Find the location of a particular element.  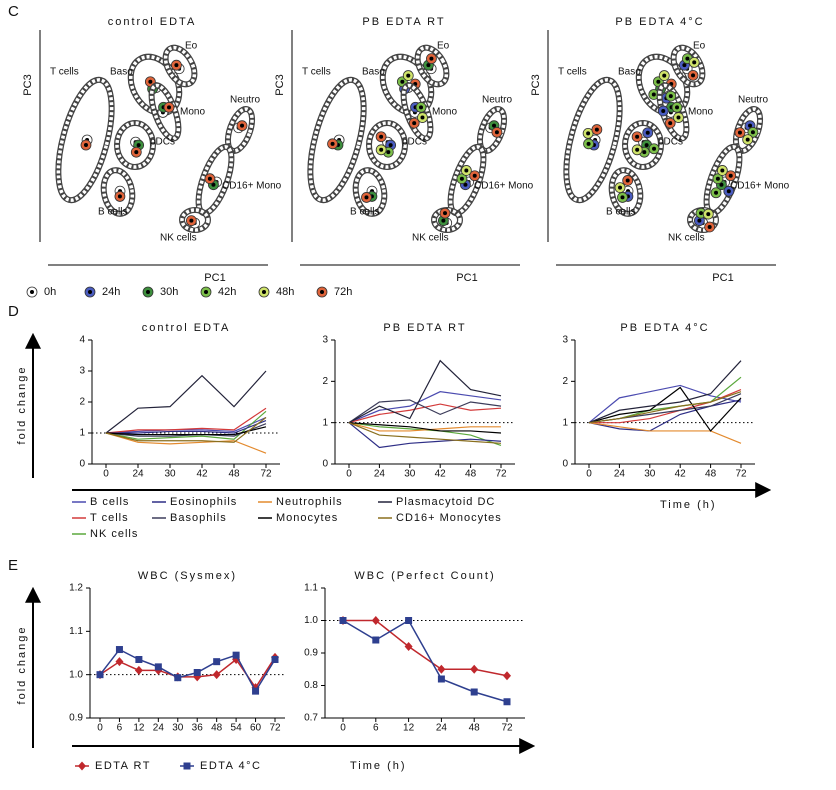

legend-label: Neutrophils is located at coordinates (309, 502).